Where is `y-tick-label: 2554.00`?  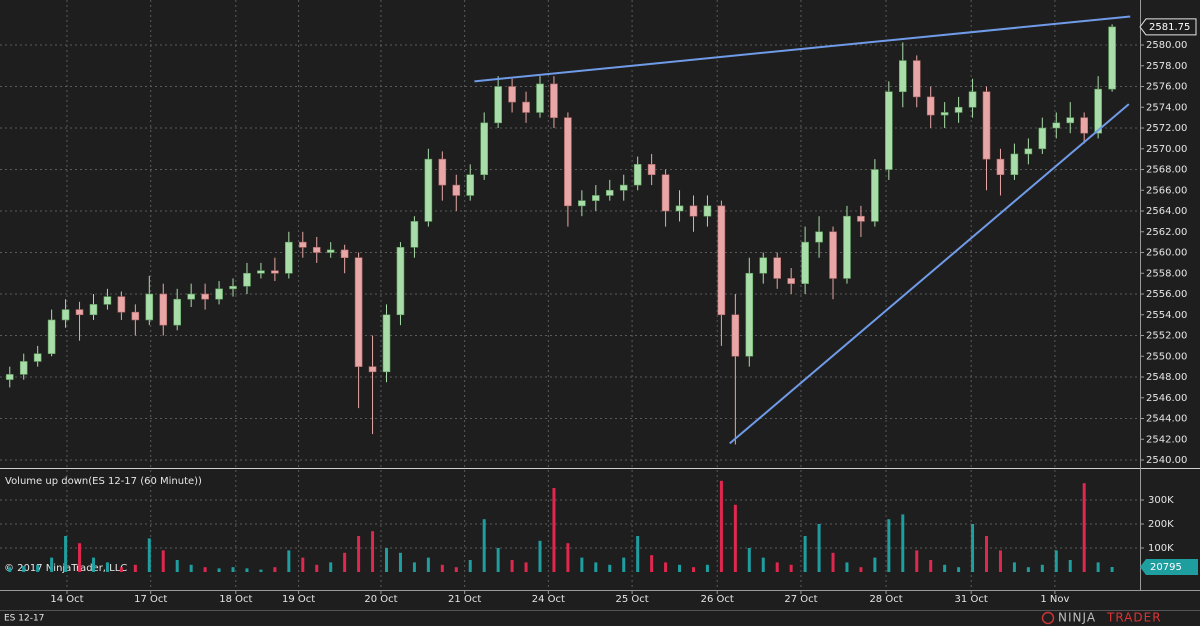 y-tick-label: 2554.00 is located at coordinates (1166, 315).